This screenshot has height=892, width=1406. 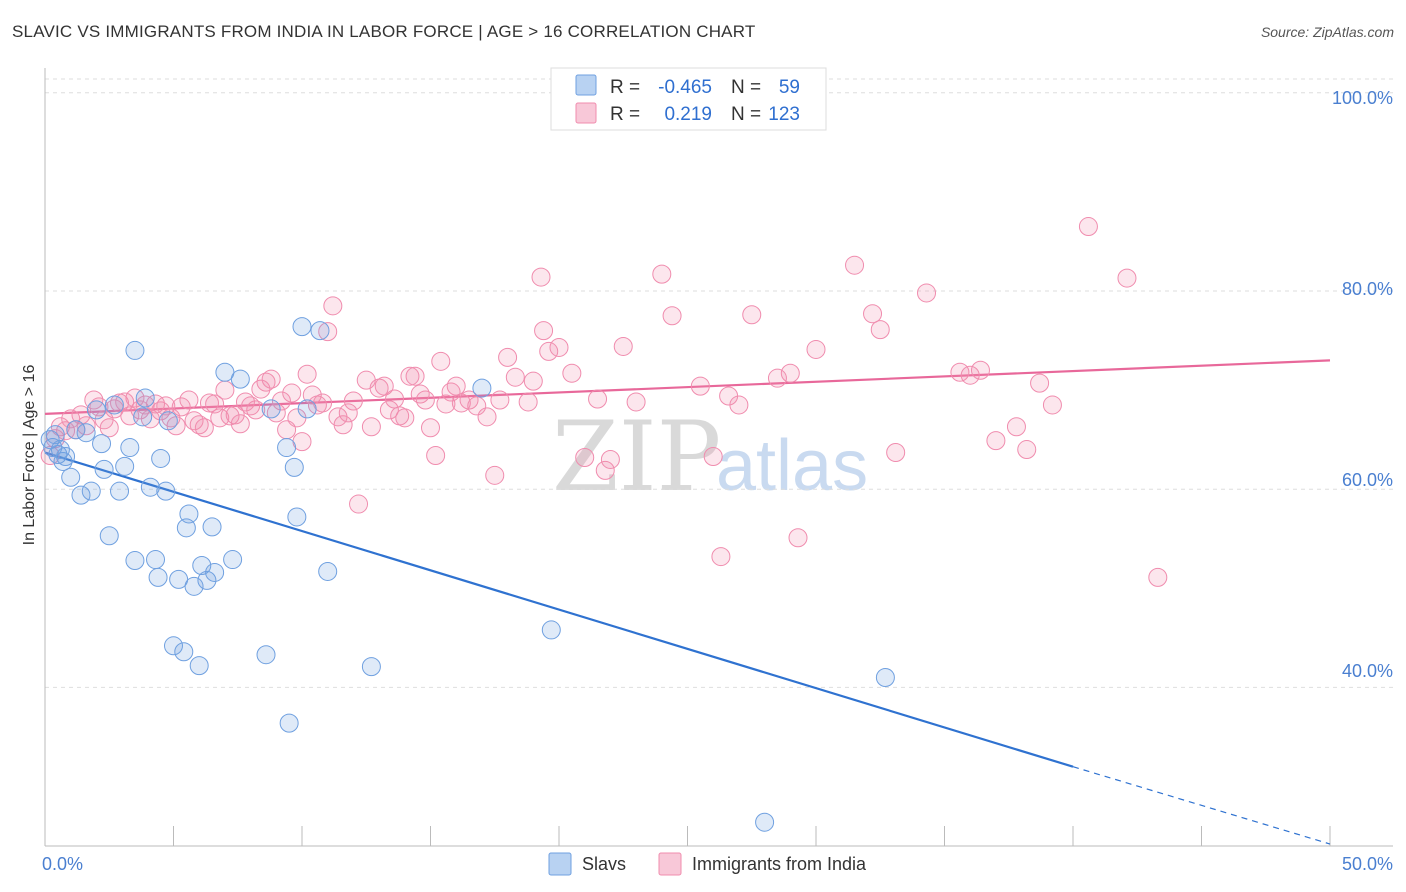 What do you see at coordinates (746, 114) in the screenshot?
I see `legend-n-label-india: N =` at bounding box center [746, 114].